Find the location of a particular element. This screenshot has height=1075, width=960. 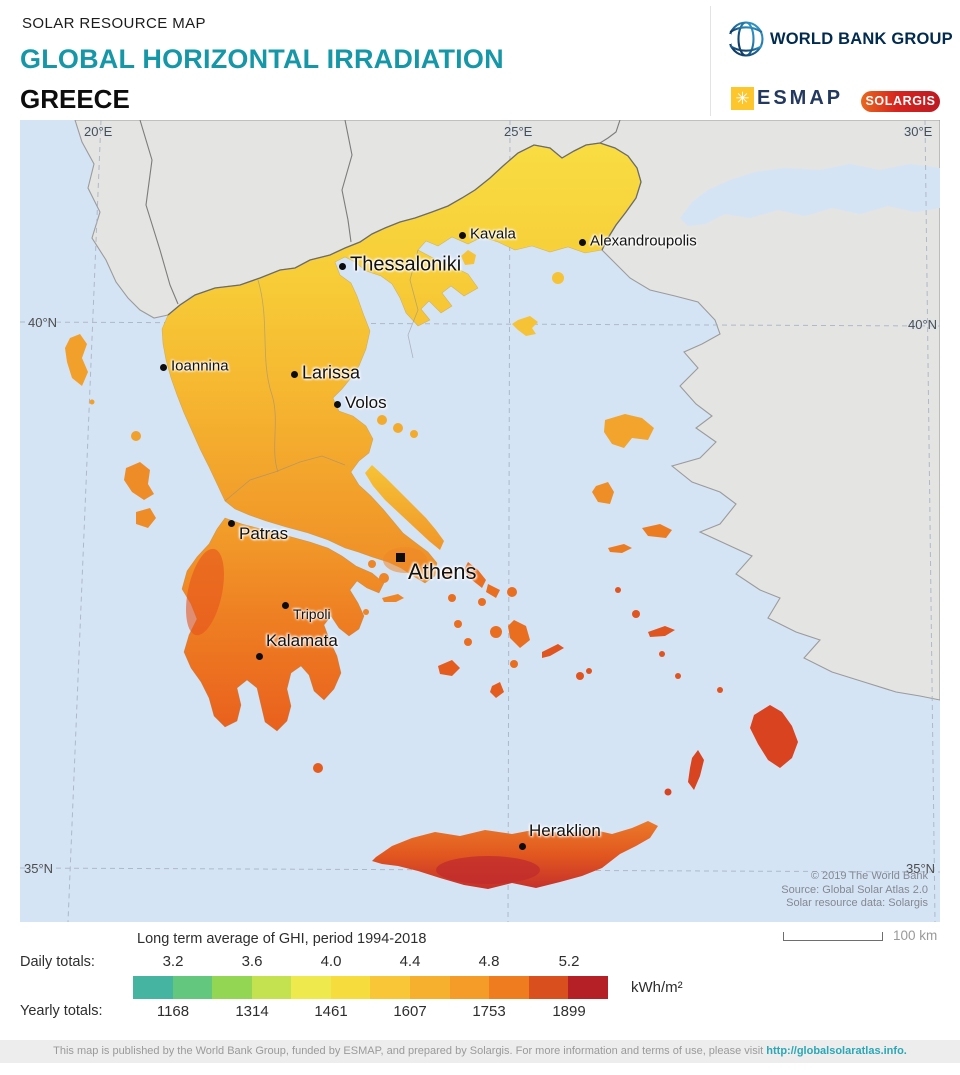

yearly-value: 1461 is located at coordinates (331, 1011).